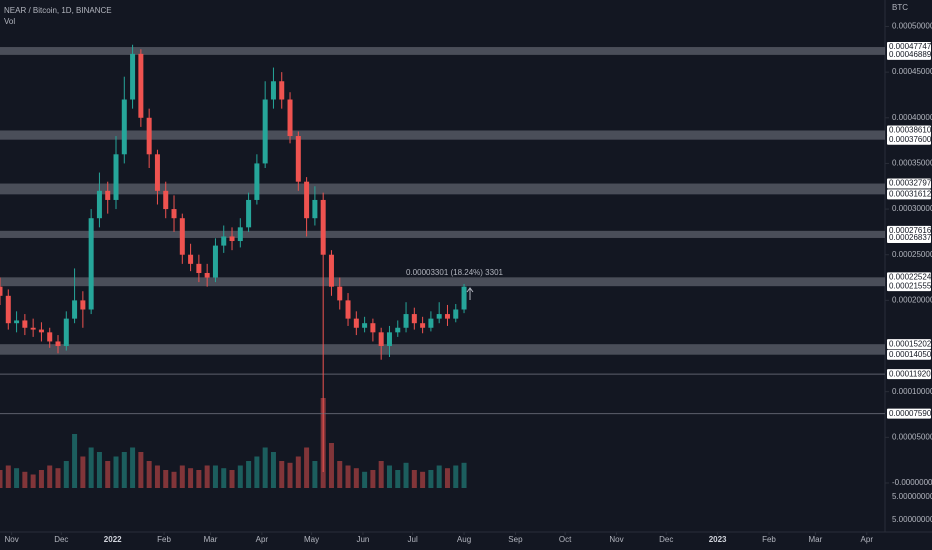  I want to click on y-tick-label: 0.00020000, so click(912, 299).